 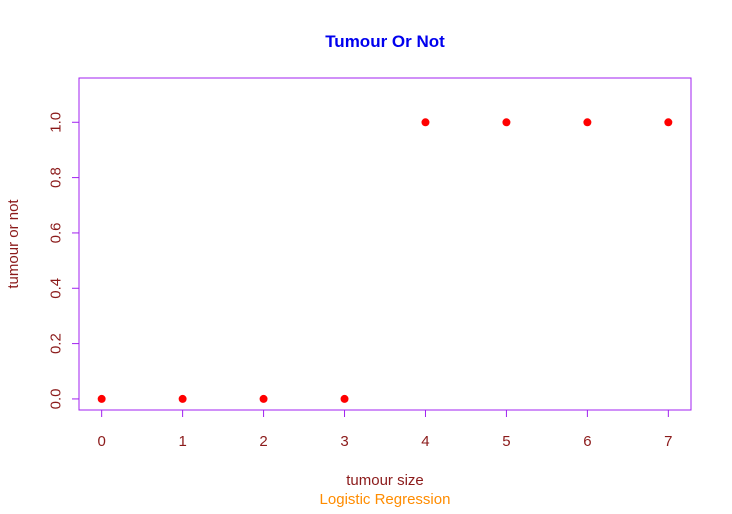 What do you see at coordinates (182, 441) in the screenshot?
I see `x-tick-label: 1` at bounding box center [182, 441].